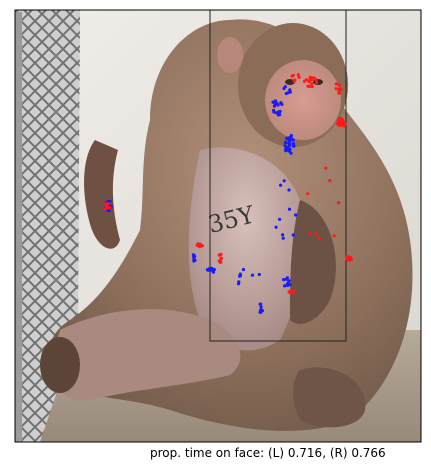 The height and width of the screenshot is (470, 431). I want to click on monkey-left-arm, so click(102, 194).